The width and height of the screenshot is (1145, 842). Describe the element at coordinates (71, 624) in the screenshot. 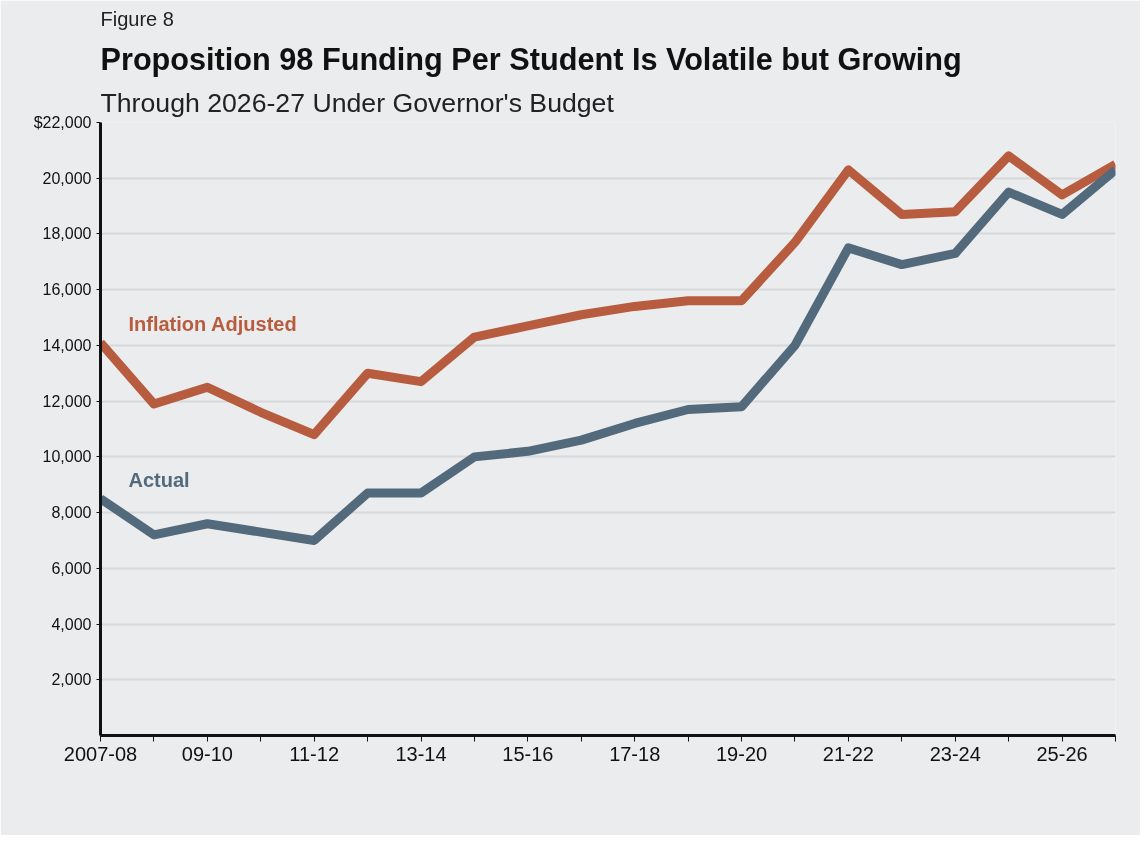

I see `y-tick-label: 4,000` at that location.